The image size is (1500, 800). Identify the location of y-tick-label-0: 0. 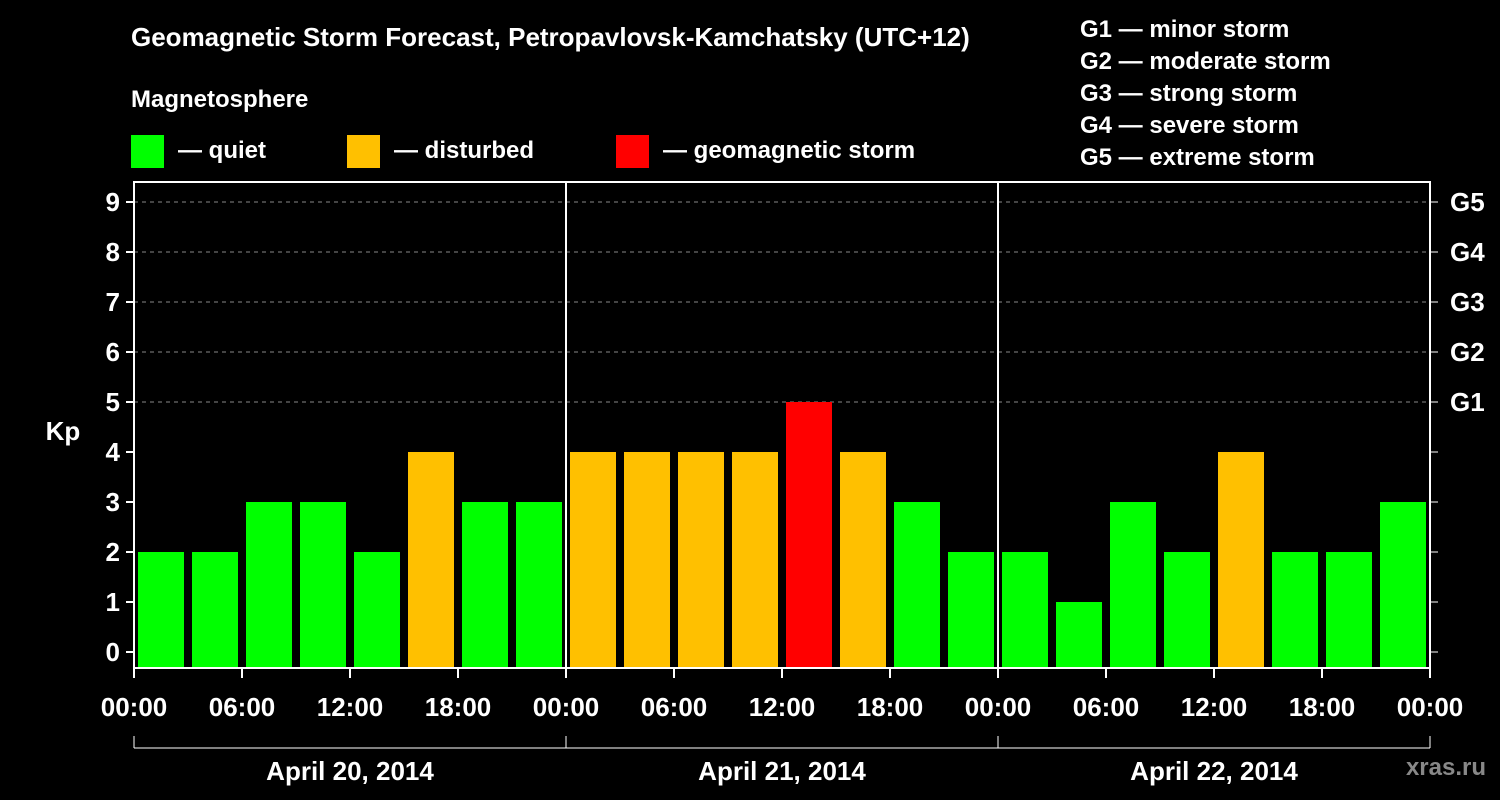
(113, 652).